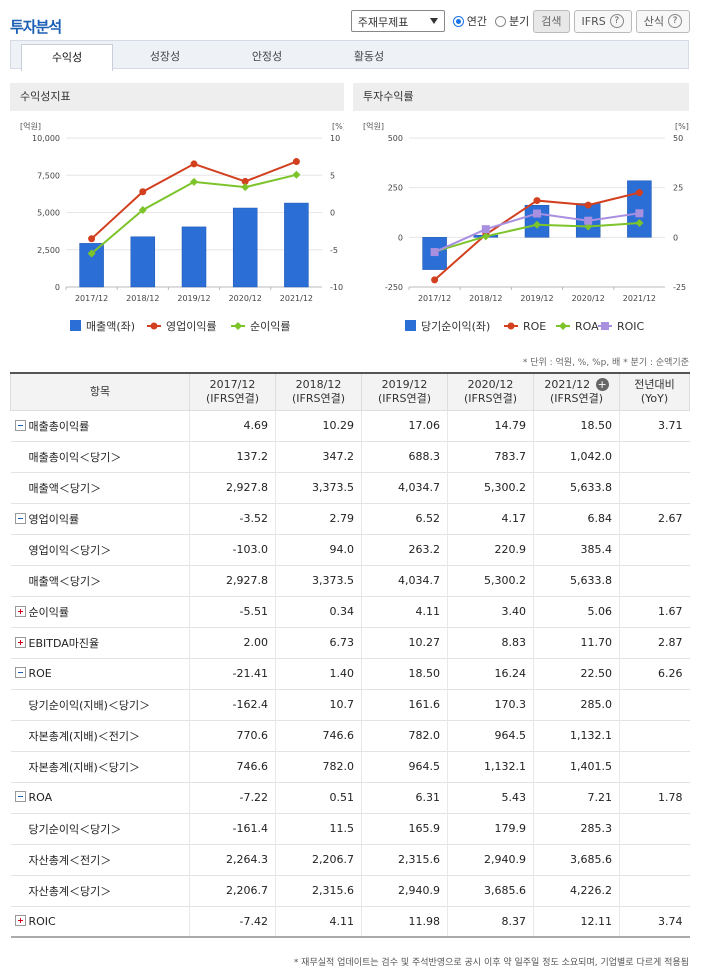 This screenshot has width=706, height=974. Describe the element at coordinates (318, 549) in the screenshot. I see `table-cell: 94.0` at that location.